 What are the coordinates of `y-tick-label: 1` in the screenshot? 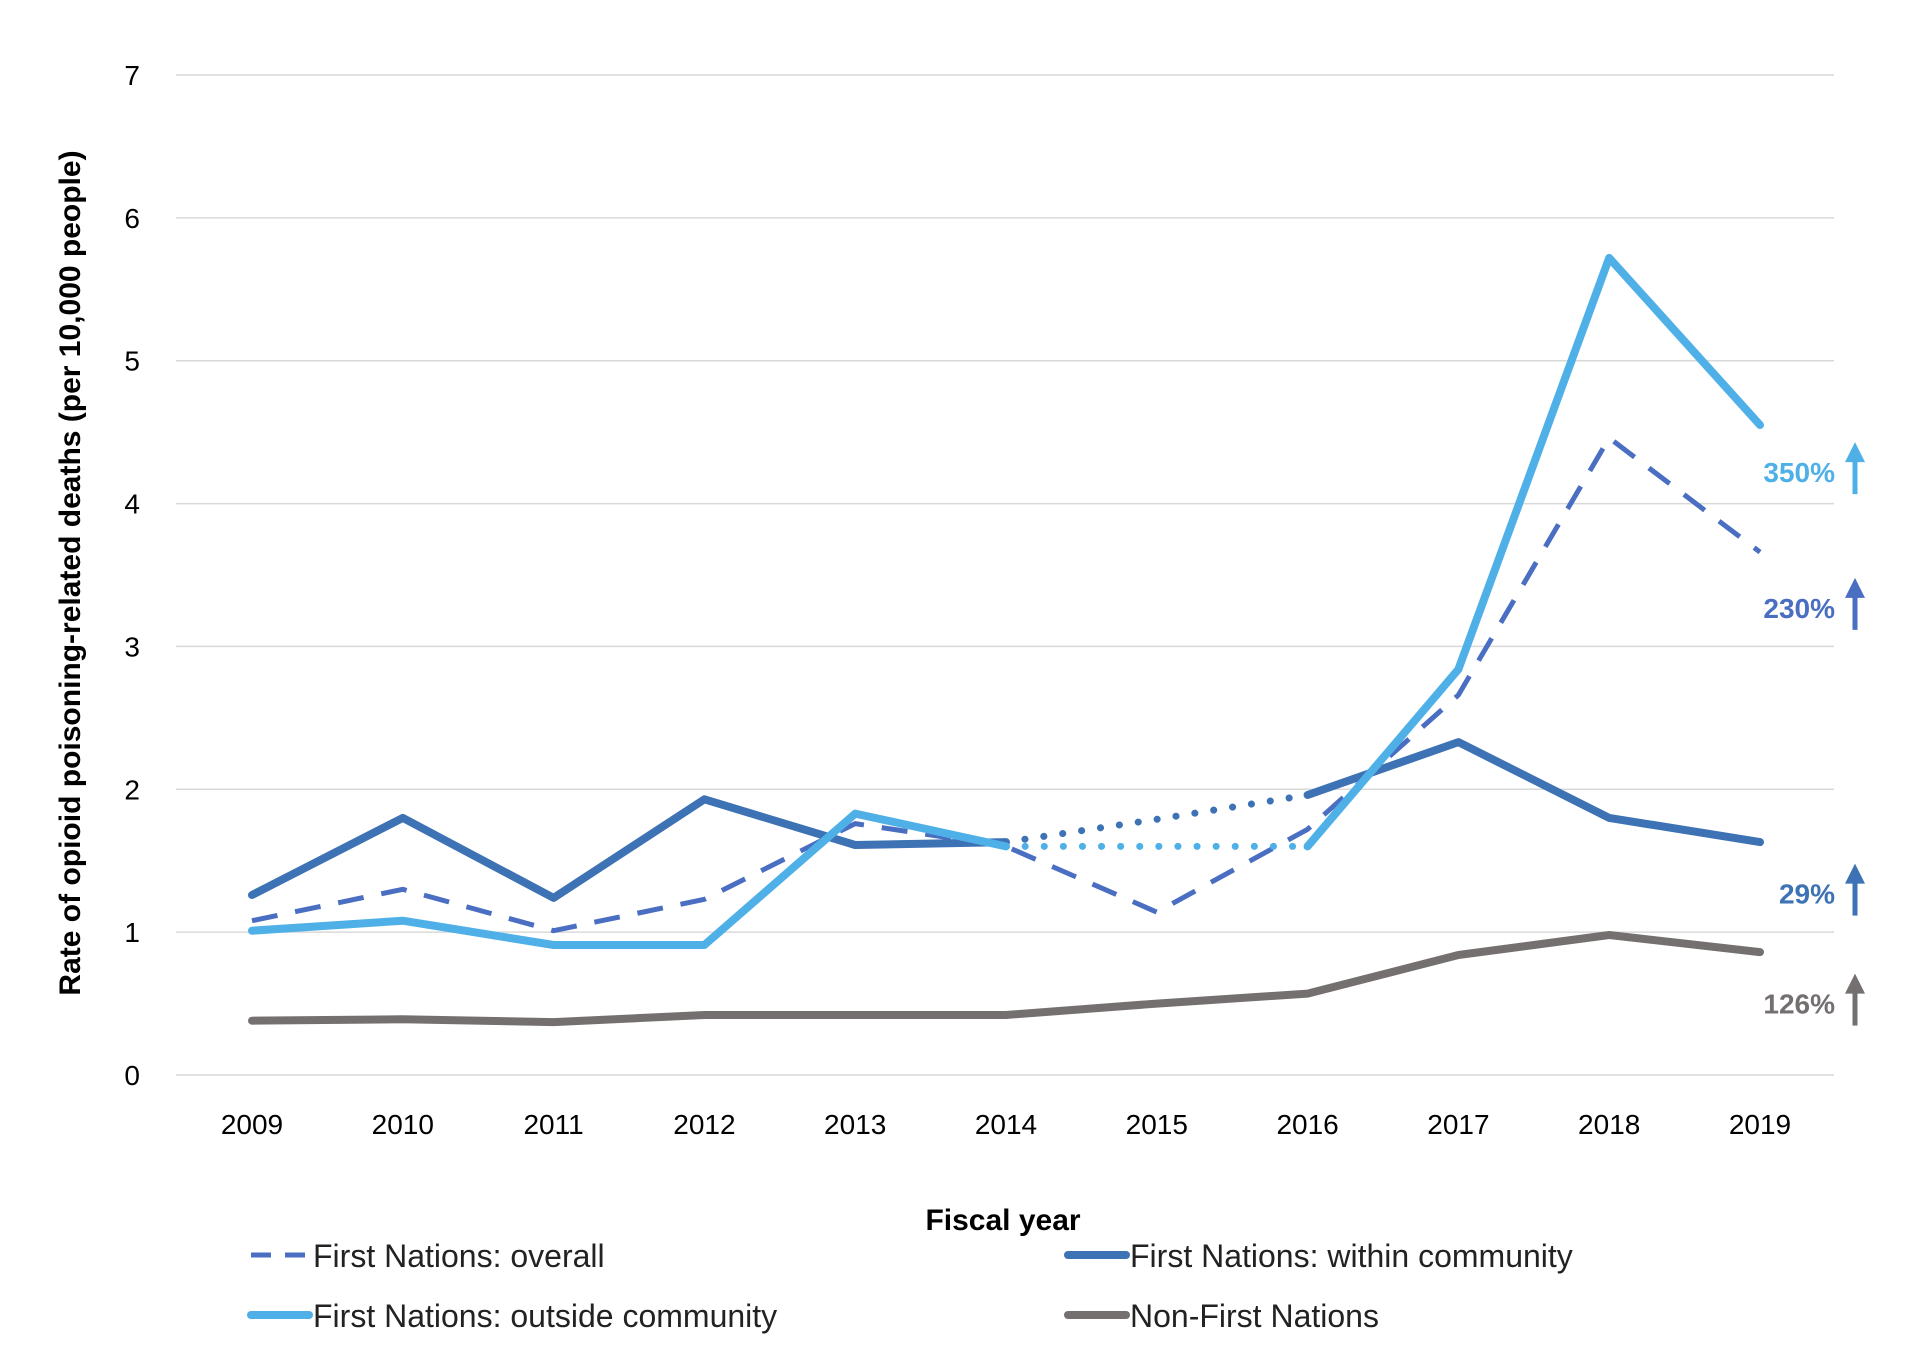 It's located at (132, 932).